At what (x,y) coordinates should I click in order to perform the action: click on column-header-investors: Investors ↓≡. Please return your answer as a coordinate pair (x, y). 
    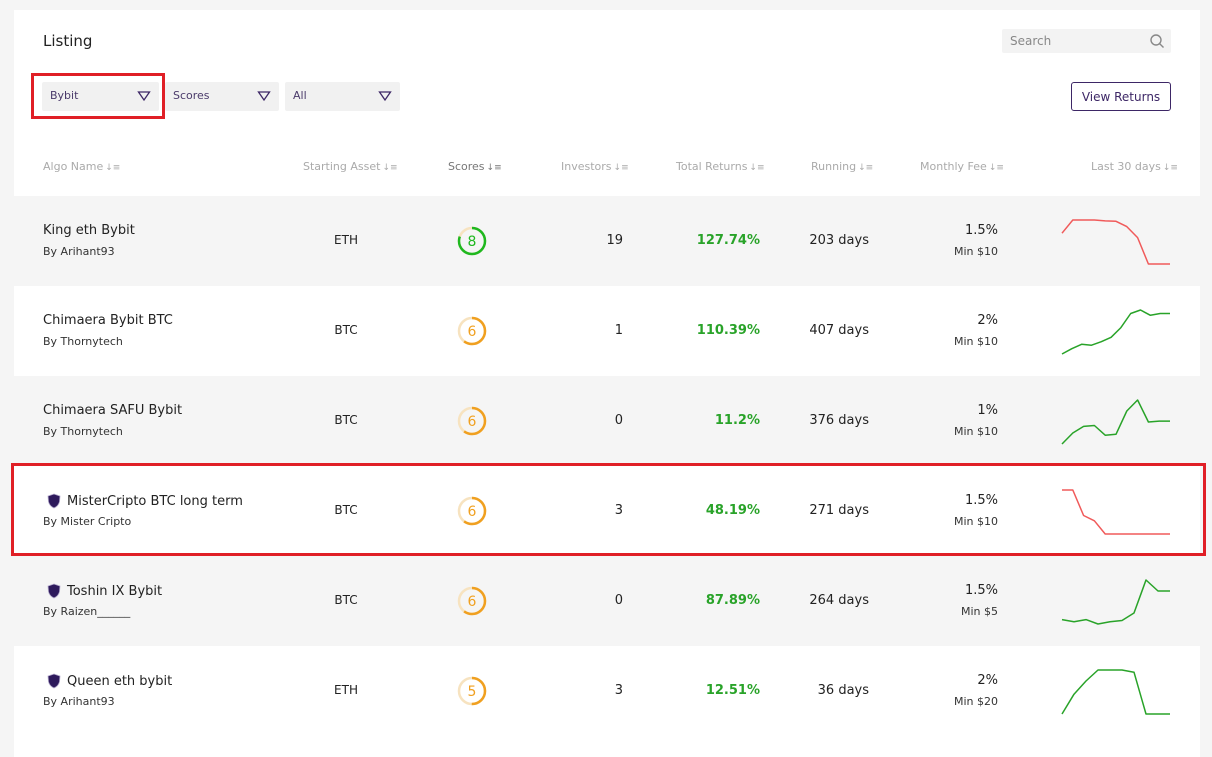
    Looking at the image, I should click on (595, 166).